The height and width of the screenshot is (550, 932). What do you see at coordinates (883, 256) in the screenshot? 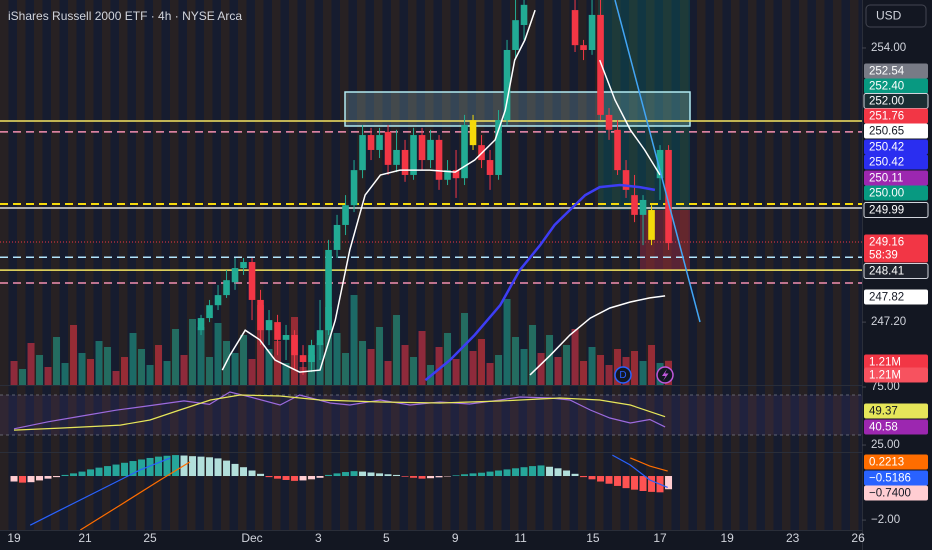
I see `countdown: 58:39` at bounding box center [883, 256].